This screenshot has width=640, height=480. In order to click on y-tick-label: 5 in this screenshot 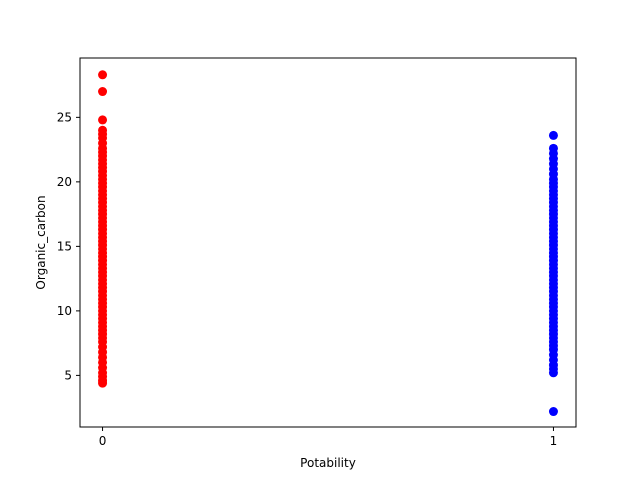, I will do `click(68, 375)`.